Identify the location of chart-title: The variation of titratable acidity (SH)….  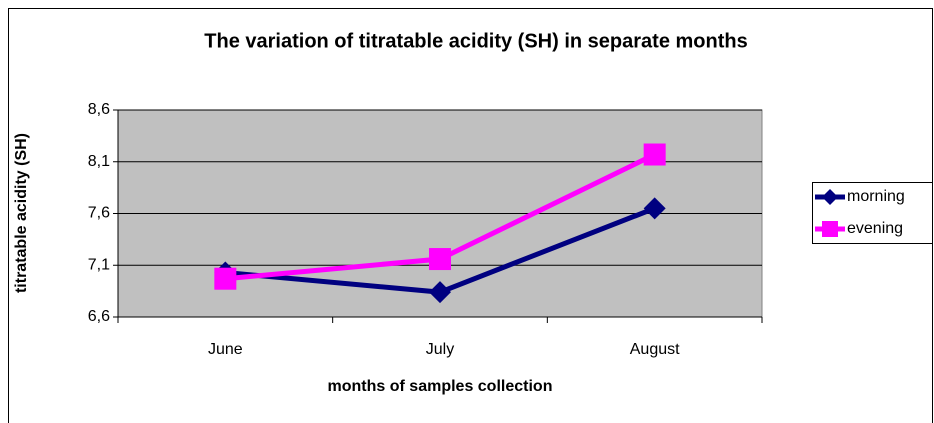
(475, 41).